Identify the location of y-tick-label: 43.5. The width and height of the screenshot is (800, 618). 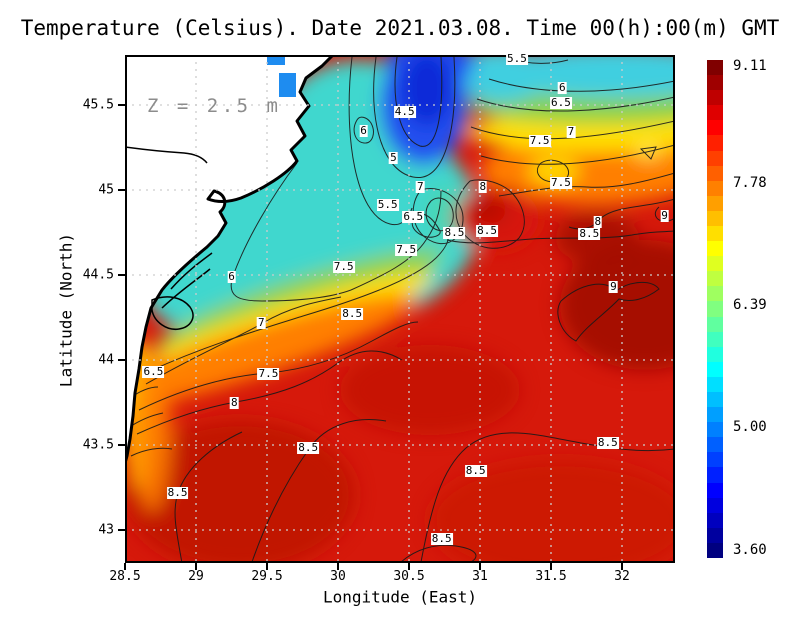
(98, 445).